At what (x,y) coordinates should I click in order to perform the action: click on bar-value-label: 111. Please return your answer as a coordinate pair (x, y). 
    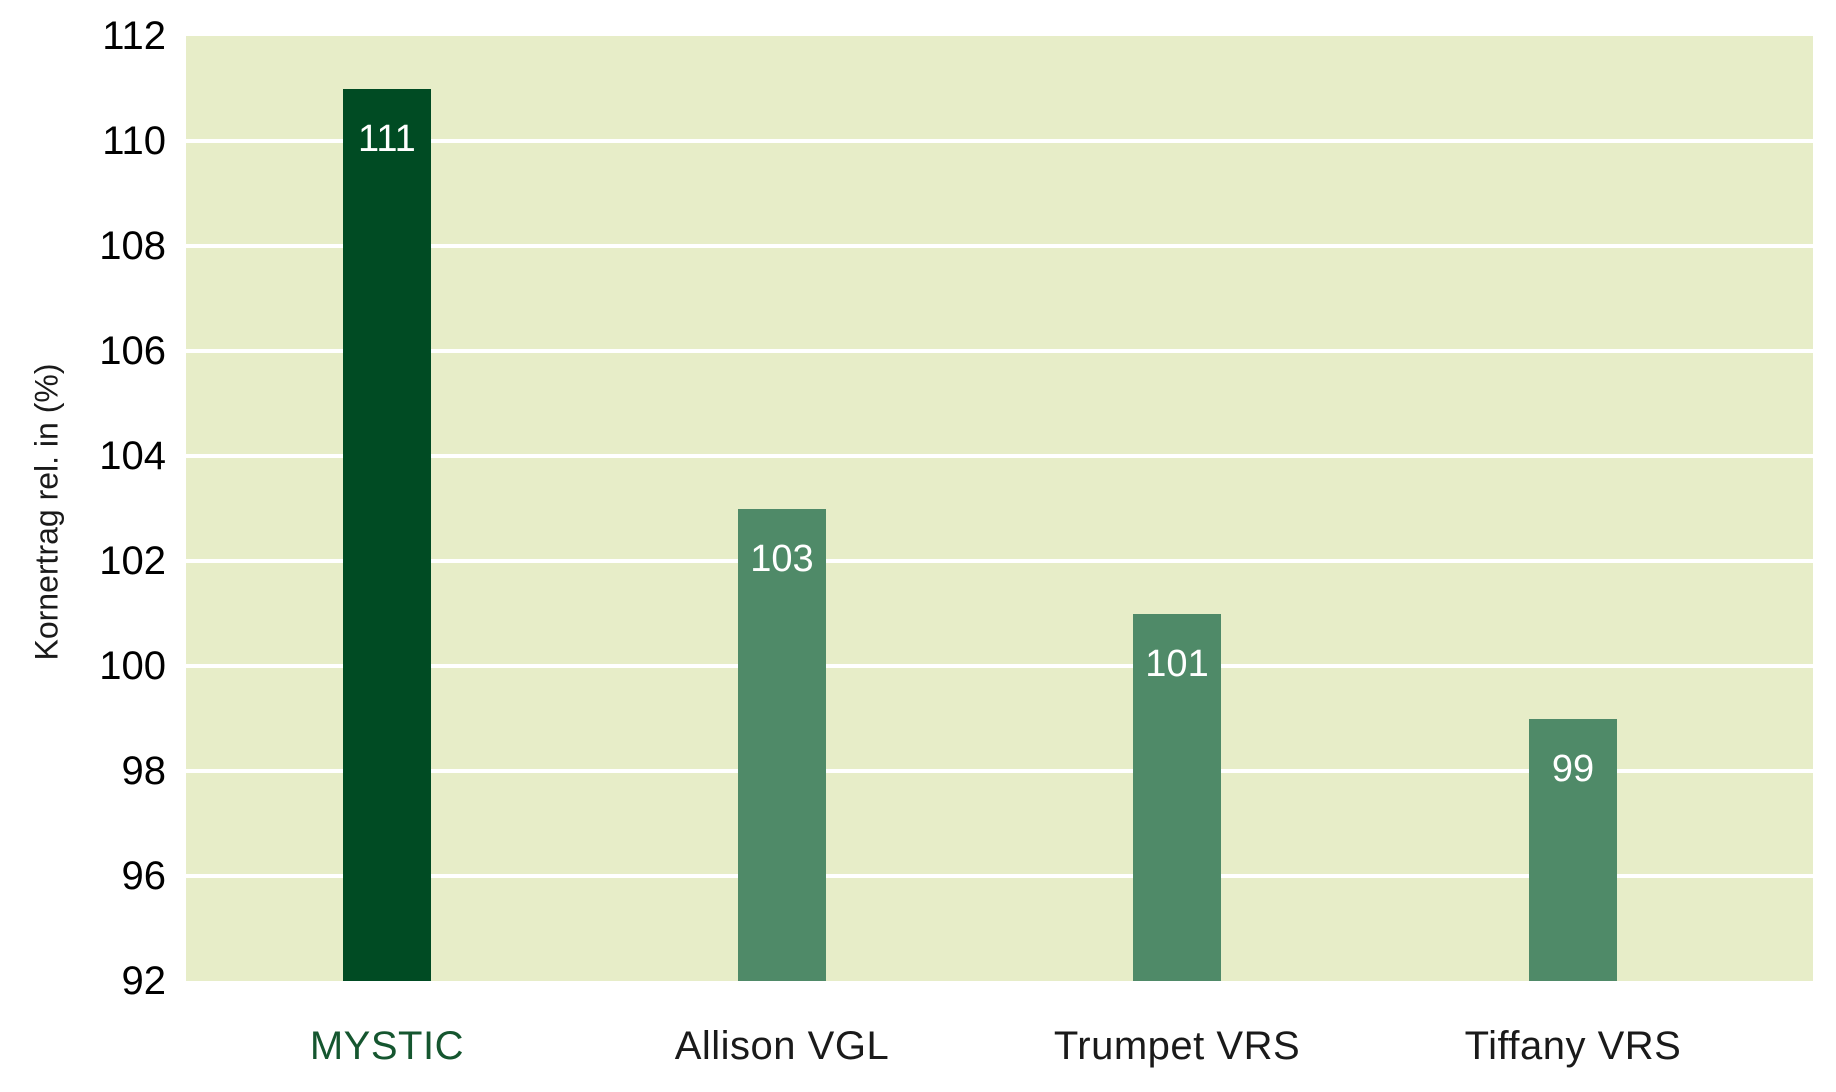
    Looking at the image, I should click on (387, 138).